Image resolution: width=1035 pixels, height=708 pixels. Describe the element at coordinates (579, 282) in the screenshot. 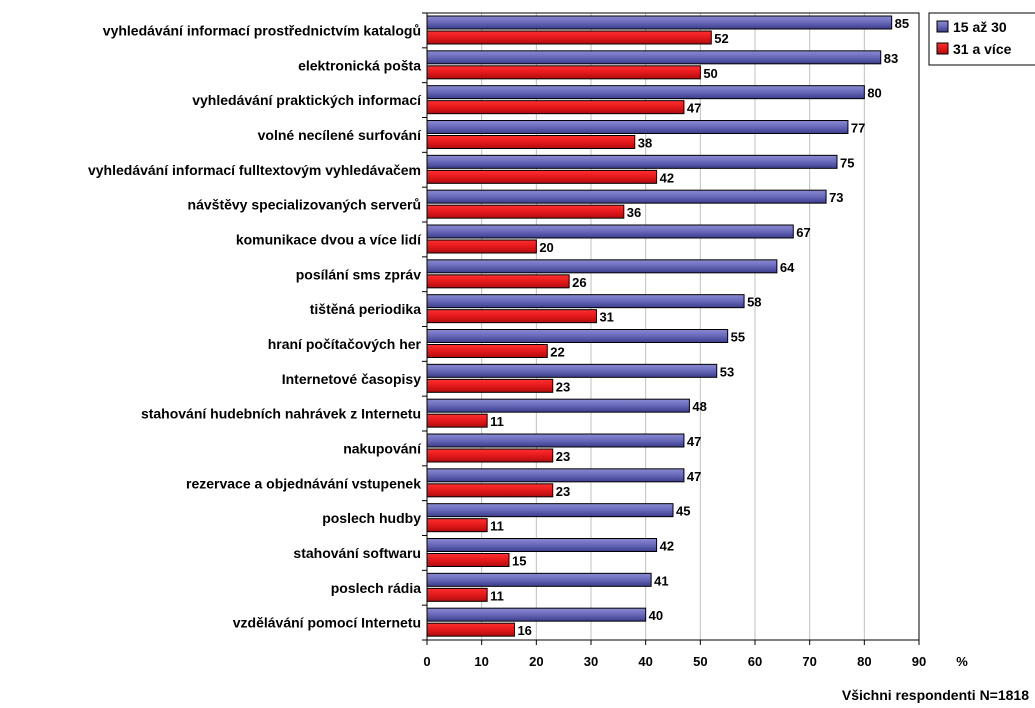

I see `value-label-series2-7: 26` at that location.